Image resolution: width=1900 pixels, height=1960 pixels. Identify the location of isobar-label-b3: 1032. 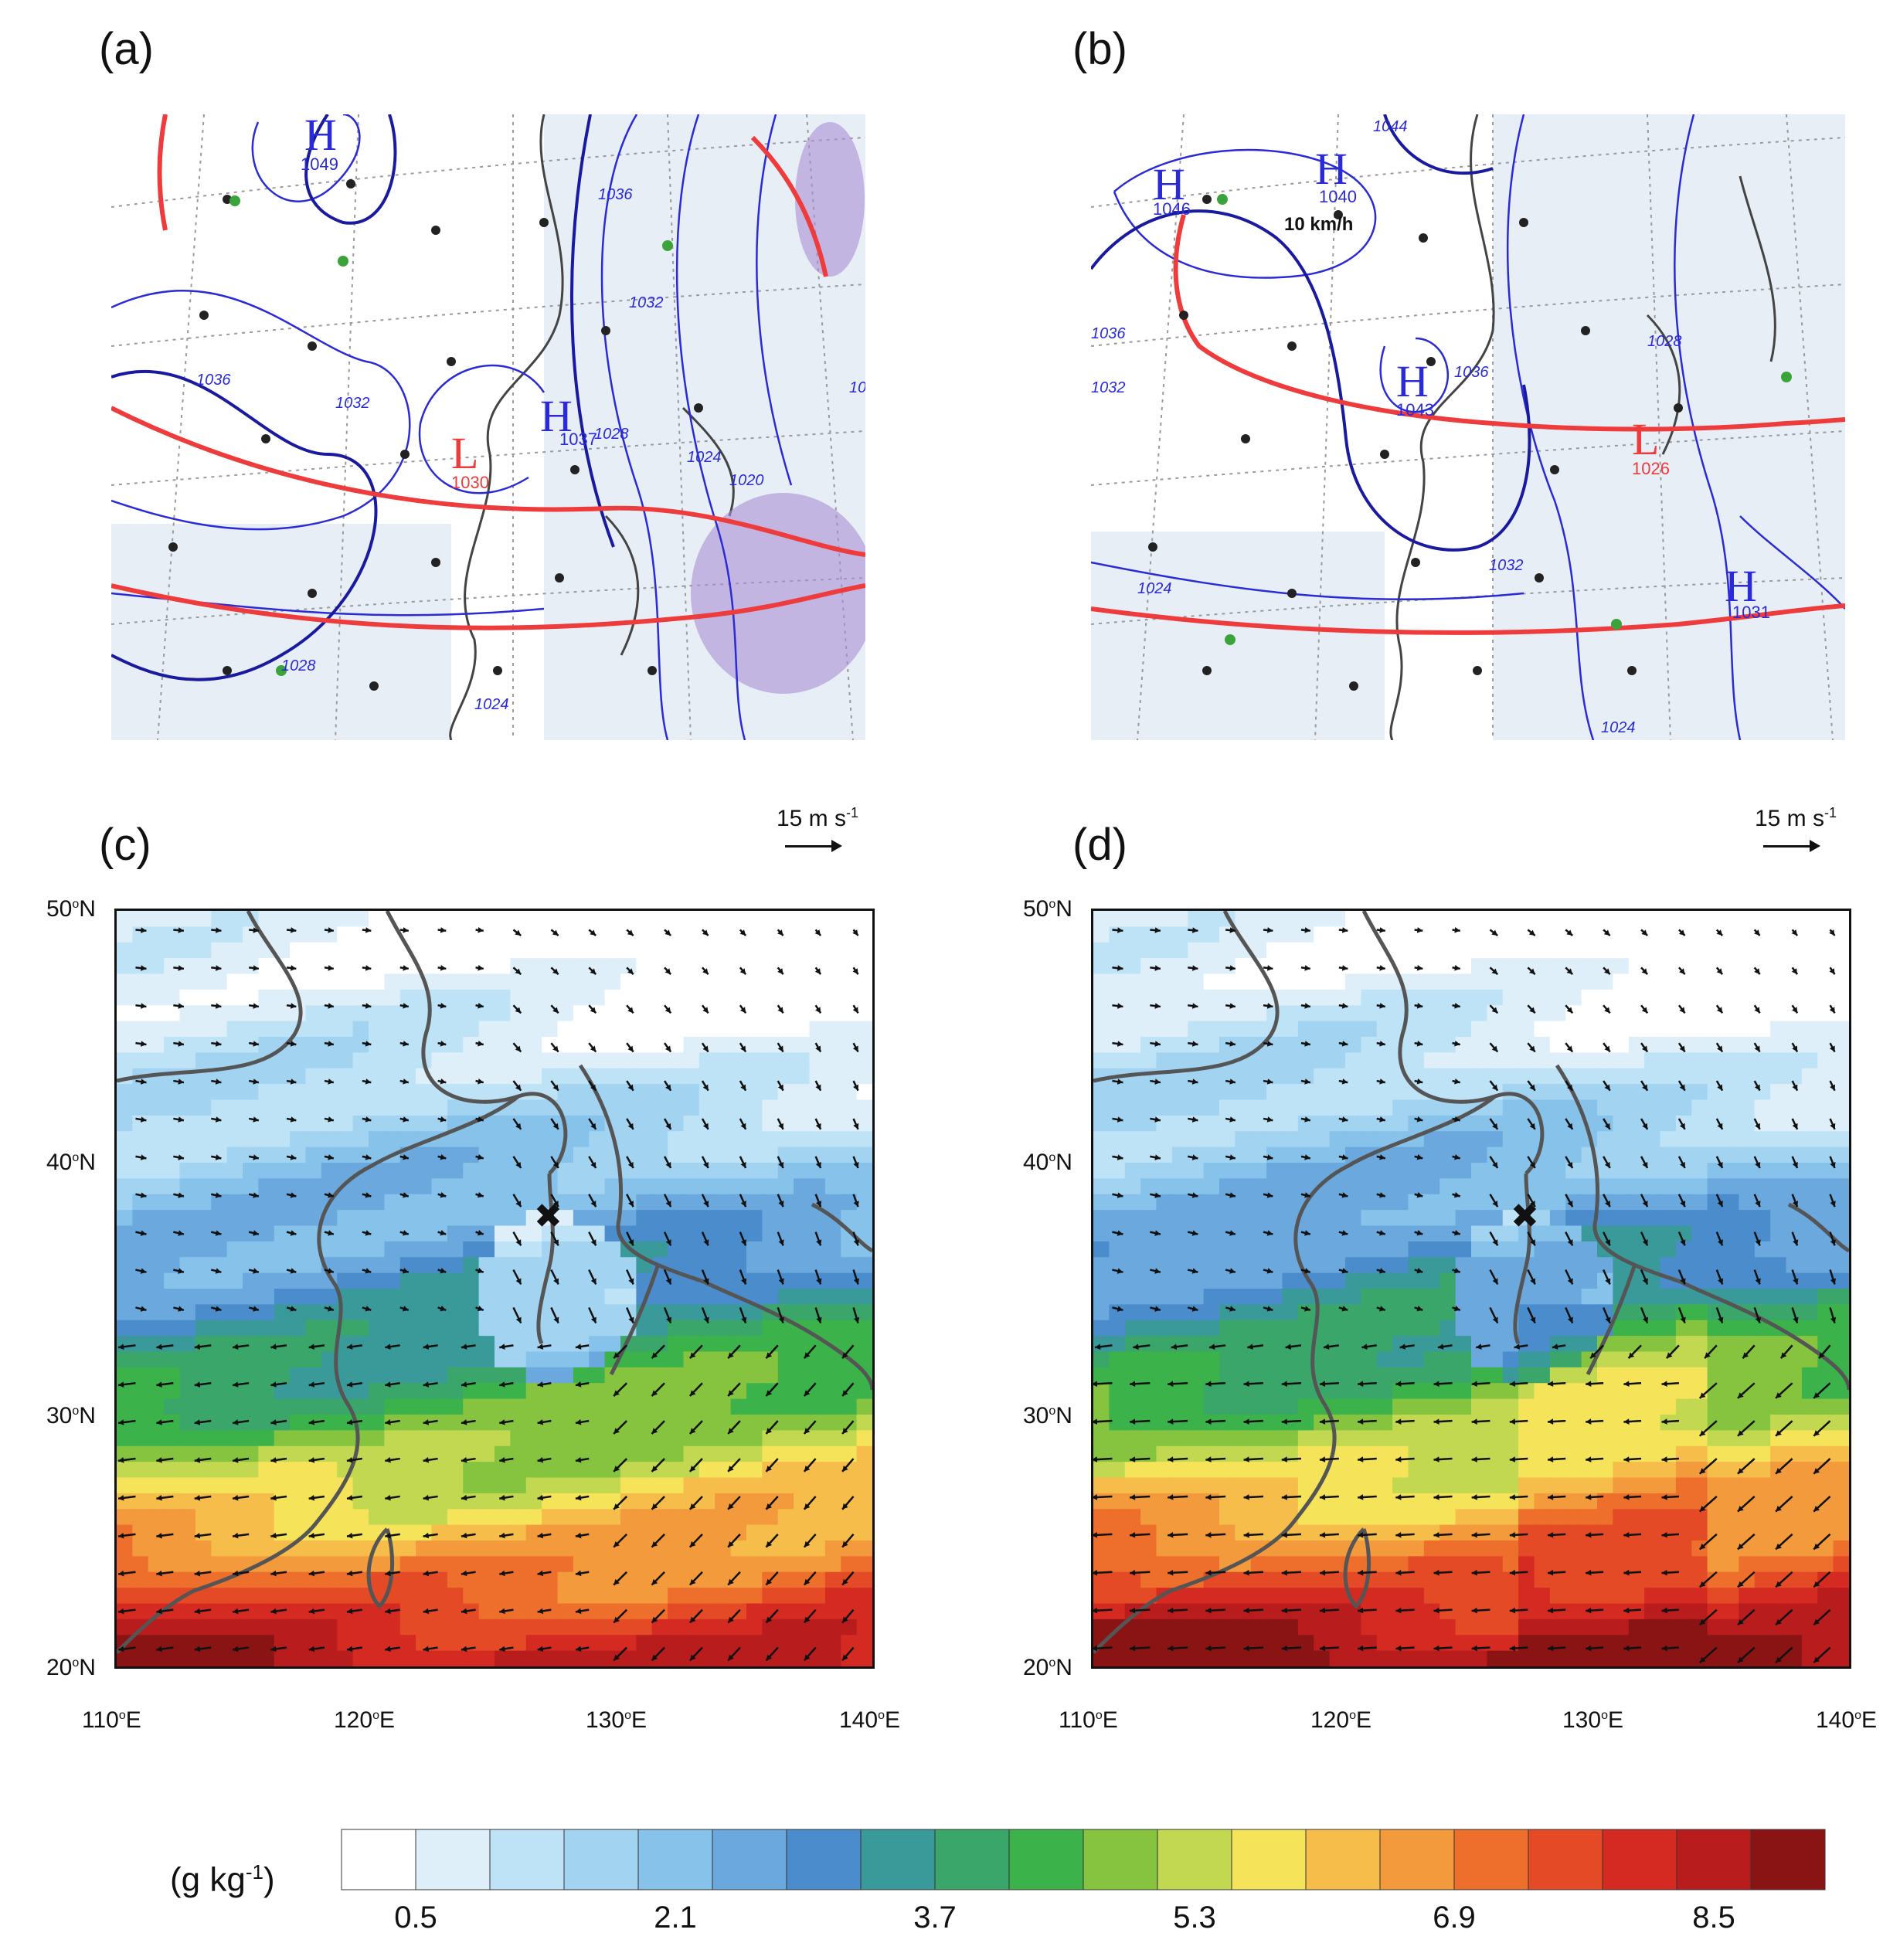
(1108, 388).